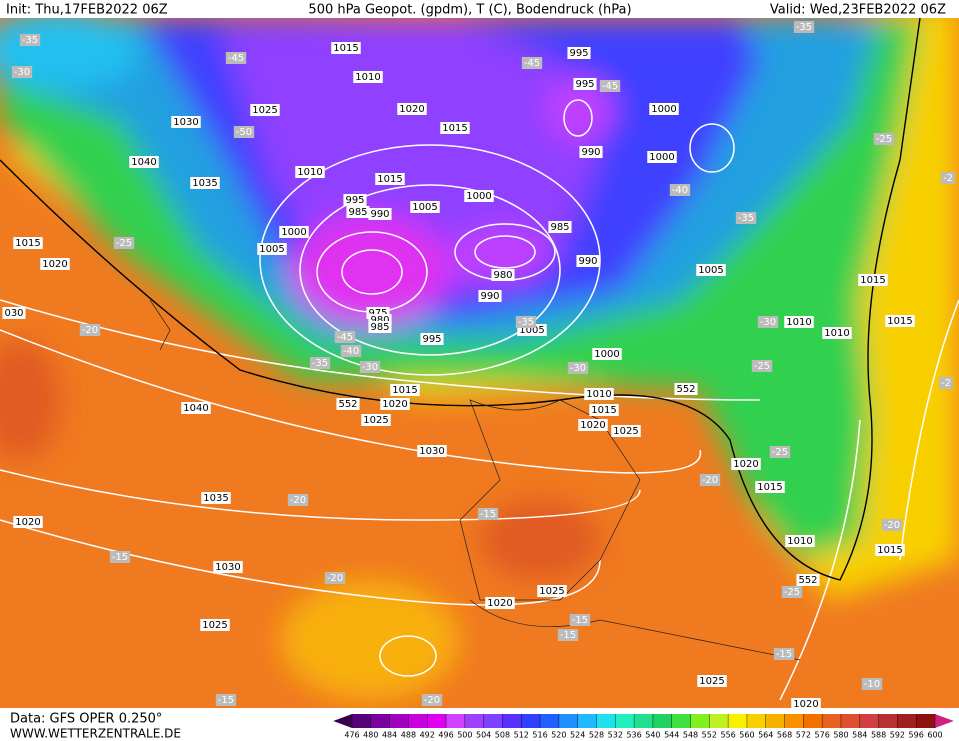 The width and height of the screenshot is (959, 741). What do you see at coordinates (671, 735) in the screenshot?
I see `legend-tick-label: 544` at bounding box center [671, 735].